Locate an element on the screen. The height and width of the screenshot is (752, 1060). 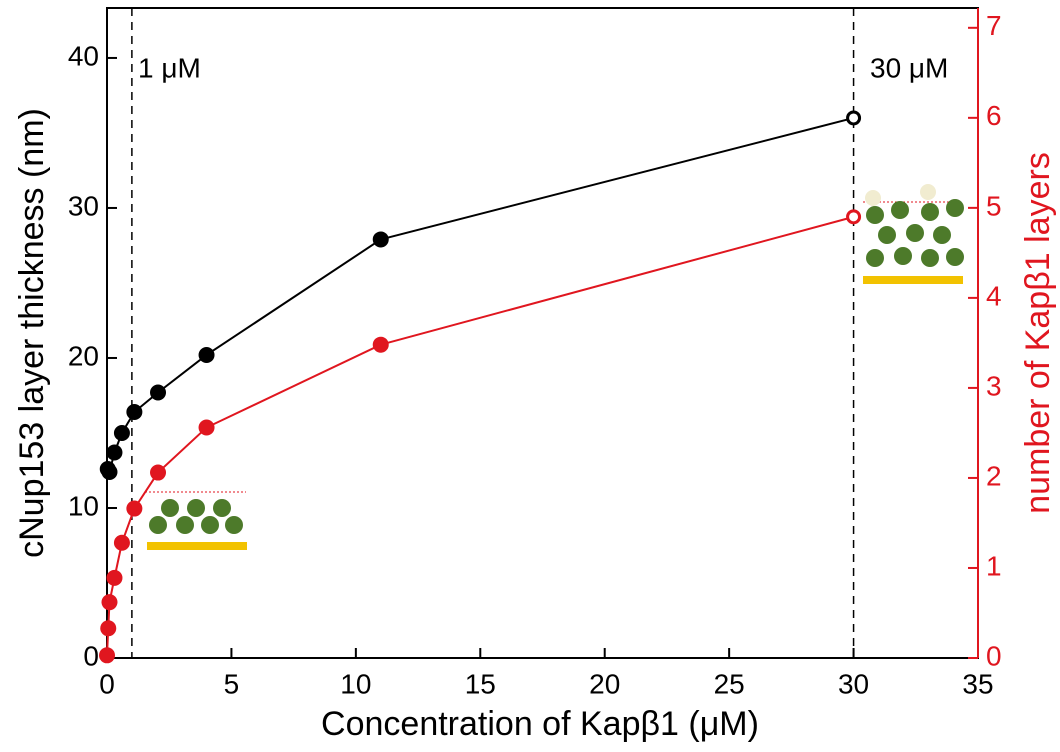
y-tick-label: 20 is located at coordinates (83, 355).